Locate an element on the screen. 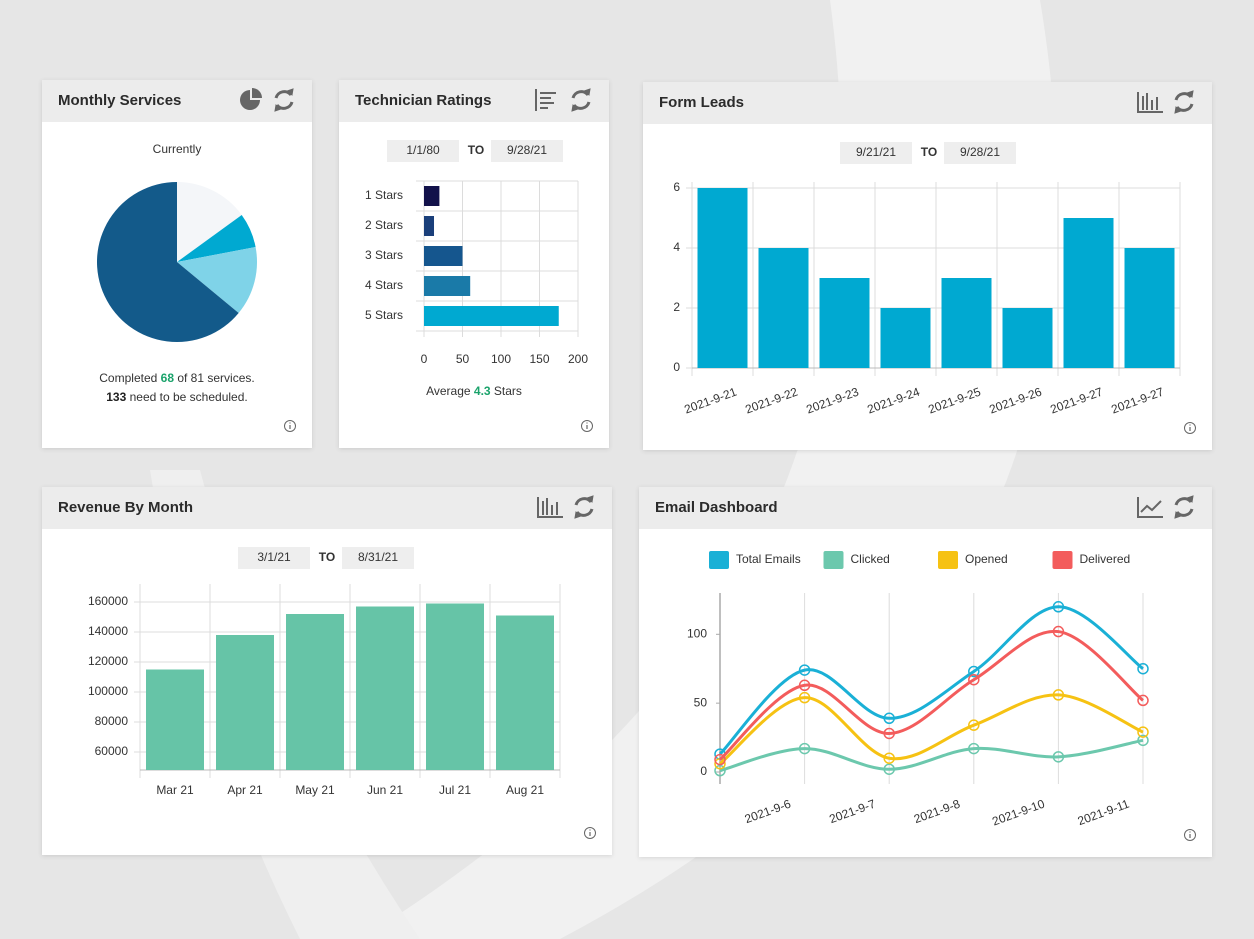 The width and height of the screenshot is (1254, 939). x-tick-label: May 21 is located at coordinates (315, 790).